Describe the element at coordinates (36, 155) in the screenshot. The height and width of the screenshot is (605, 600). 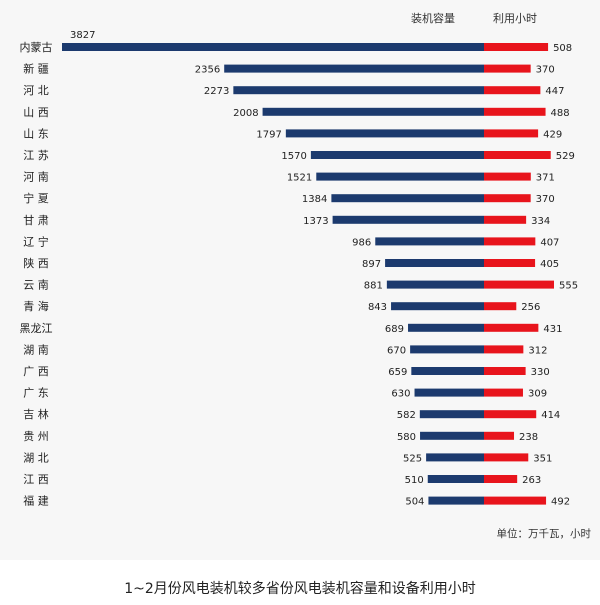
I see `category-label: 江 苏` at that location.